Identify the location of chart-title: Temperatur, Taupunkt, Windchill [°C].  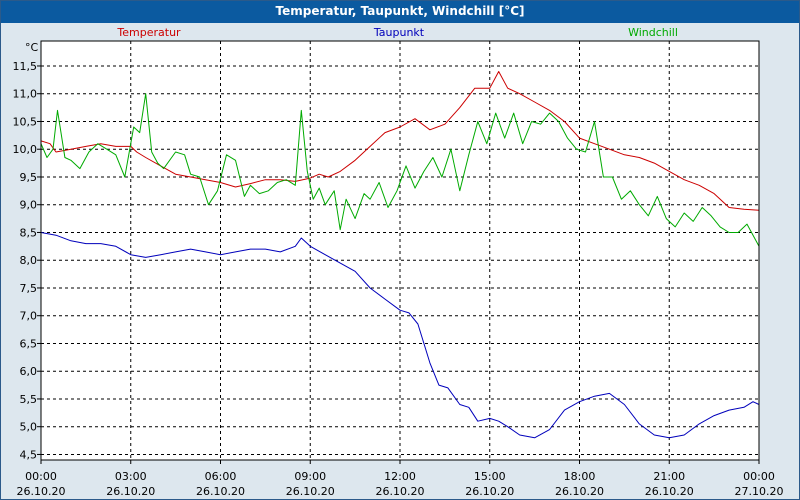
(400, 12).